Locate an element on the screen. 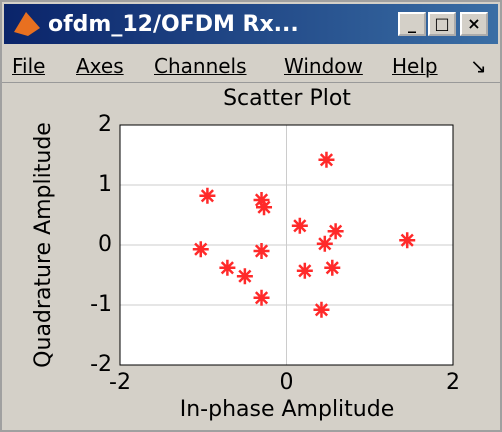  menu-item: Axes is located at coordinates (100, 66).